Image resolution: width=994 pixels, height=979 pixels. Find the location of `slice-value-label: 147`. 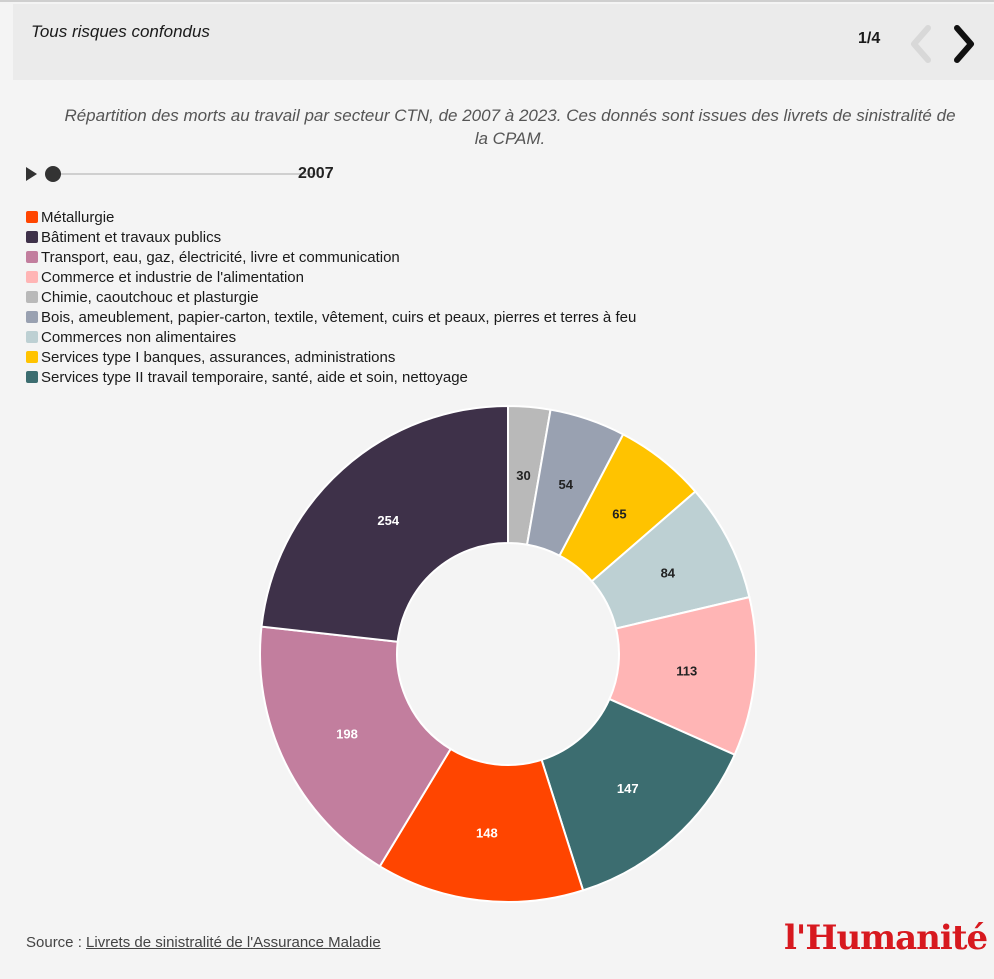

slice-value-label: 147 is located at coordinates (628, 788).